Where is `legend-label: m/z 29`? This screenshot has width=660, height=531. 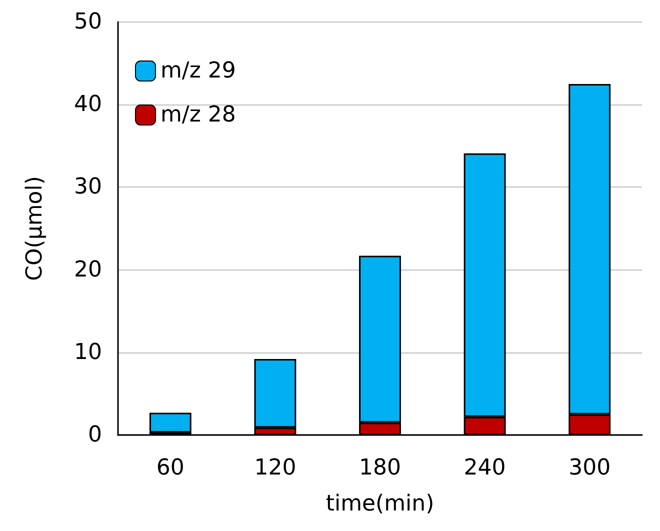
legend-label: m/z 29 is located at coordinates (198, 71).